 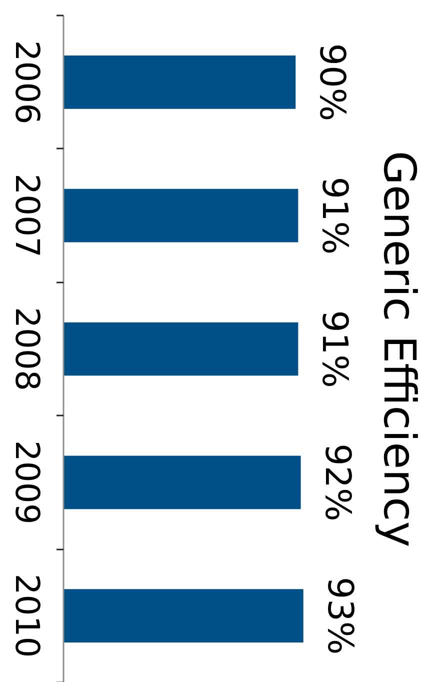 I want to click on data-label: 93%, so click(x=339, y=615).